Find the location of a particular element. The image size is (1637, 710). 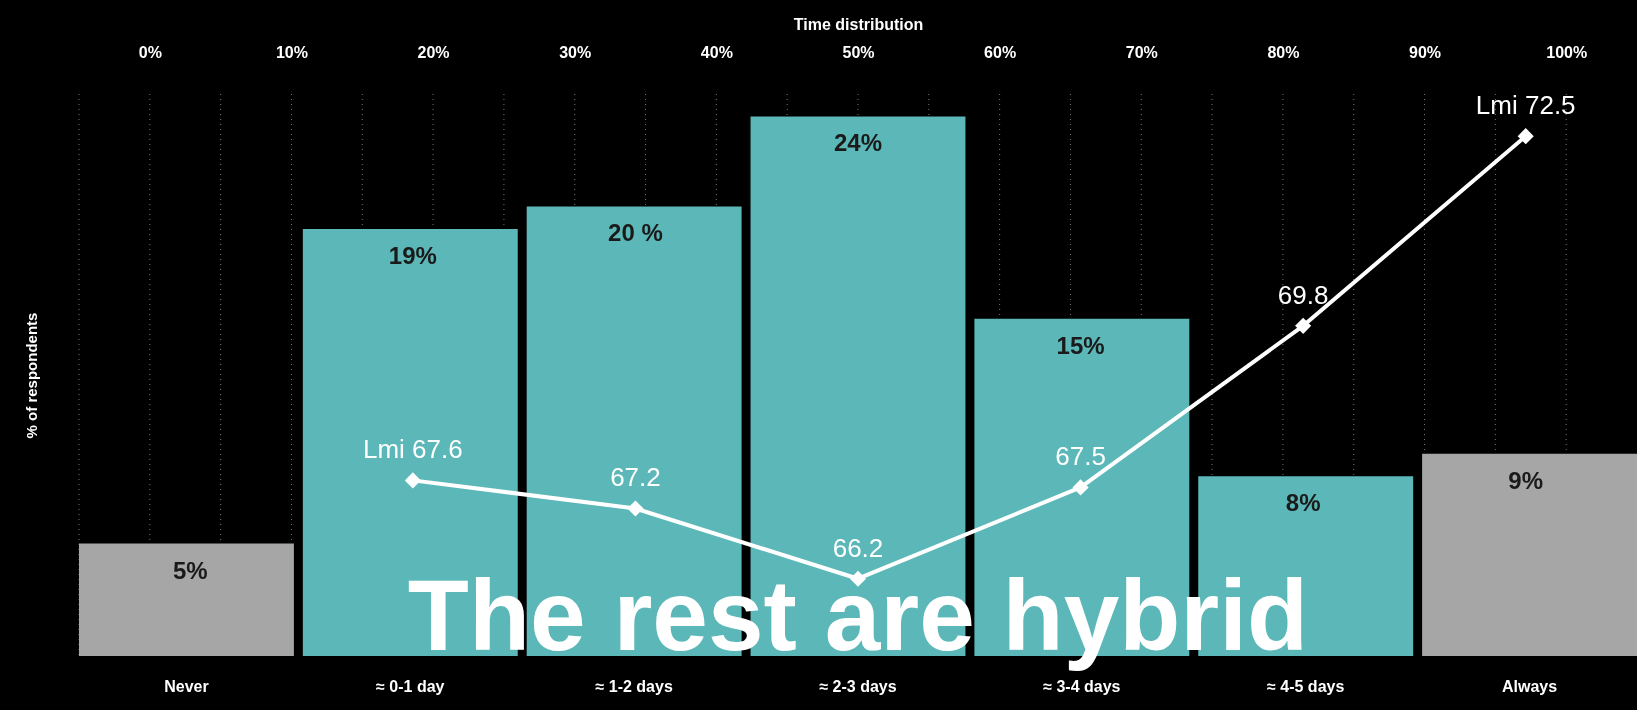

y-axis-title: % of respondents is located at coordinates (31, 375).